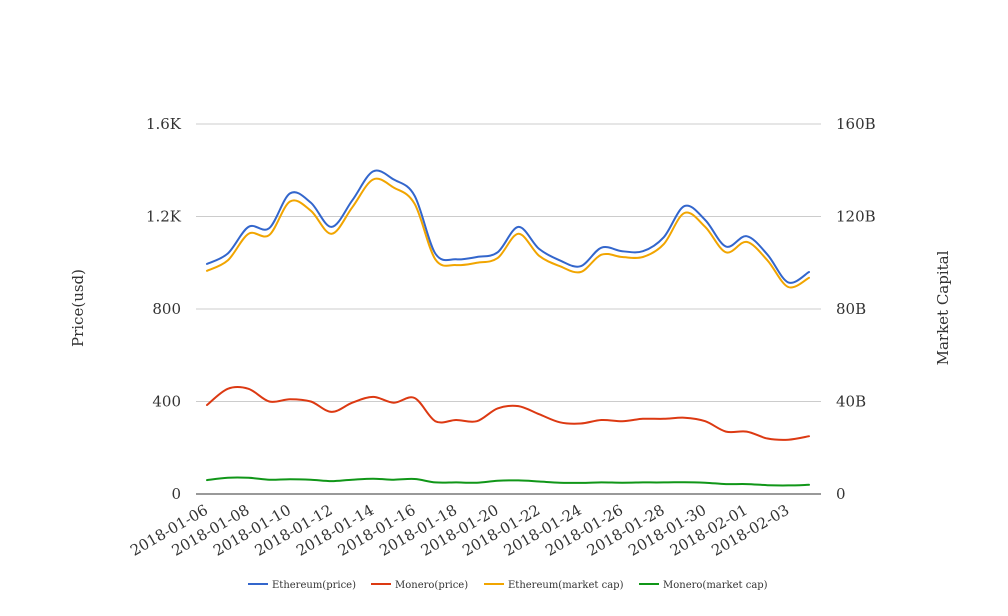 The width and height of the screenshot is (1008, 616). What do you see at coordinates (508, 481) in the screenshot?
I see `series-line-monero-market-cap` at bounding box center [508, 481].